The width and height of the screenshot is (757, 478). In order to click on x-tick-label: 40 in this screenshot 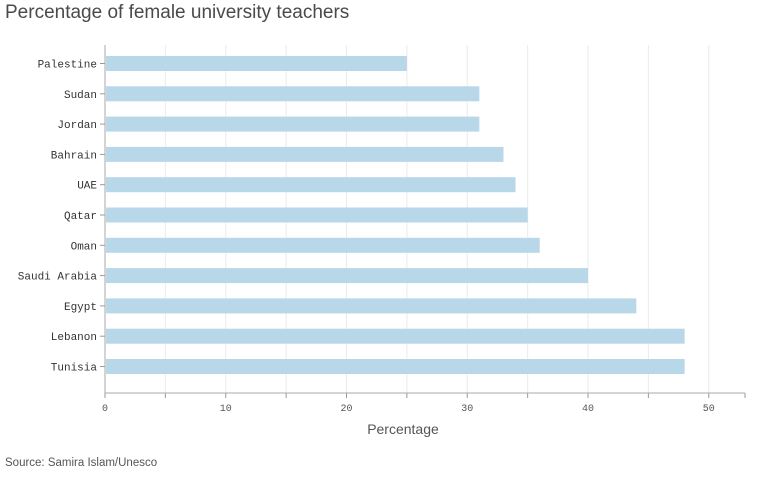, I will do `click(588, 409)`.